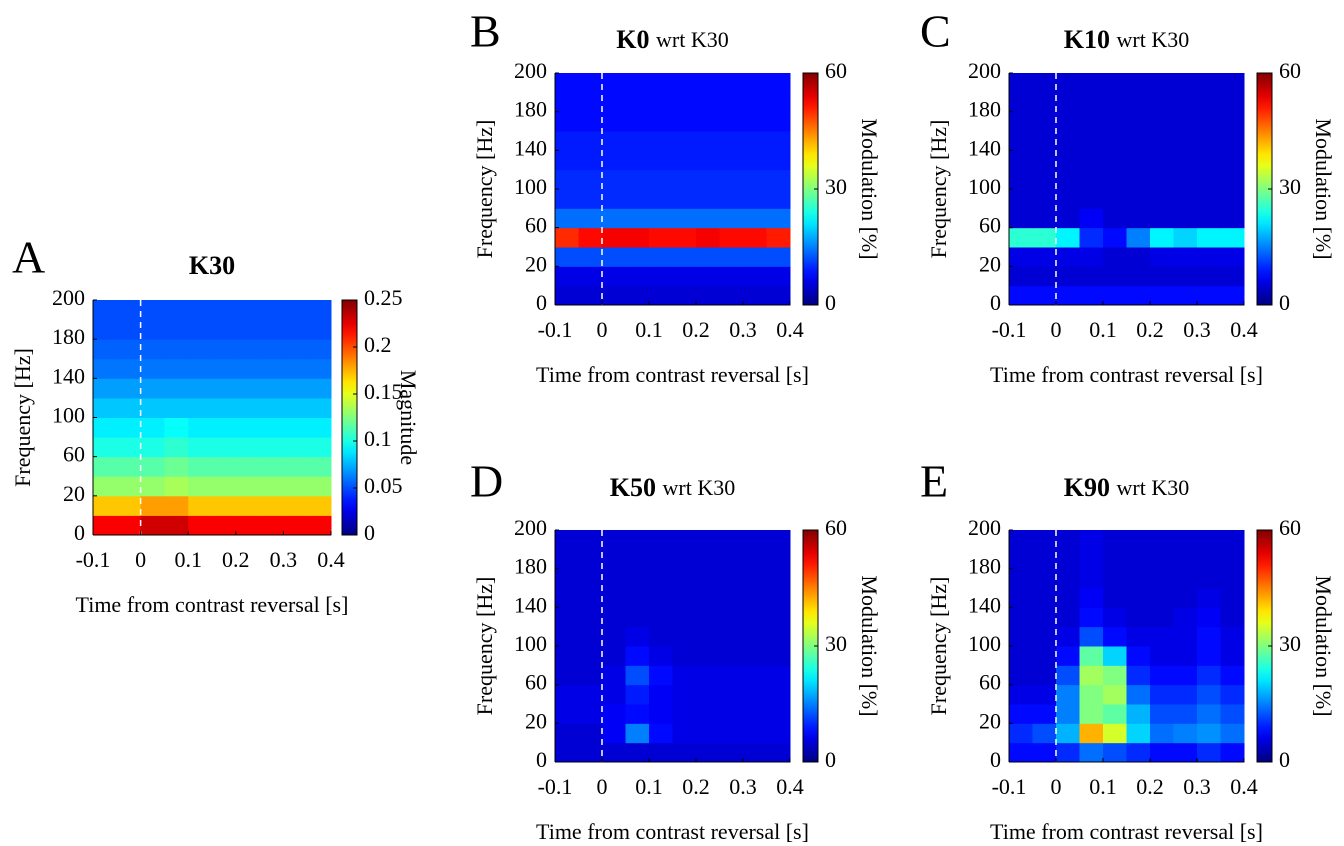  Describe the element at coordinates (934, 481) in the screenshot. I see `panel-letter: E` at that location.